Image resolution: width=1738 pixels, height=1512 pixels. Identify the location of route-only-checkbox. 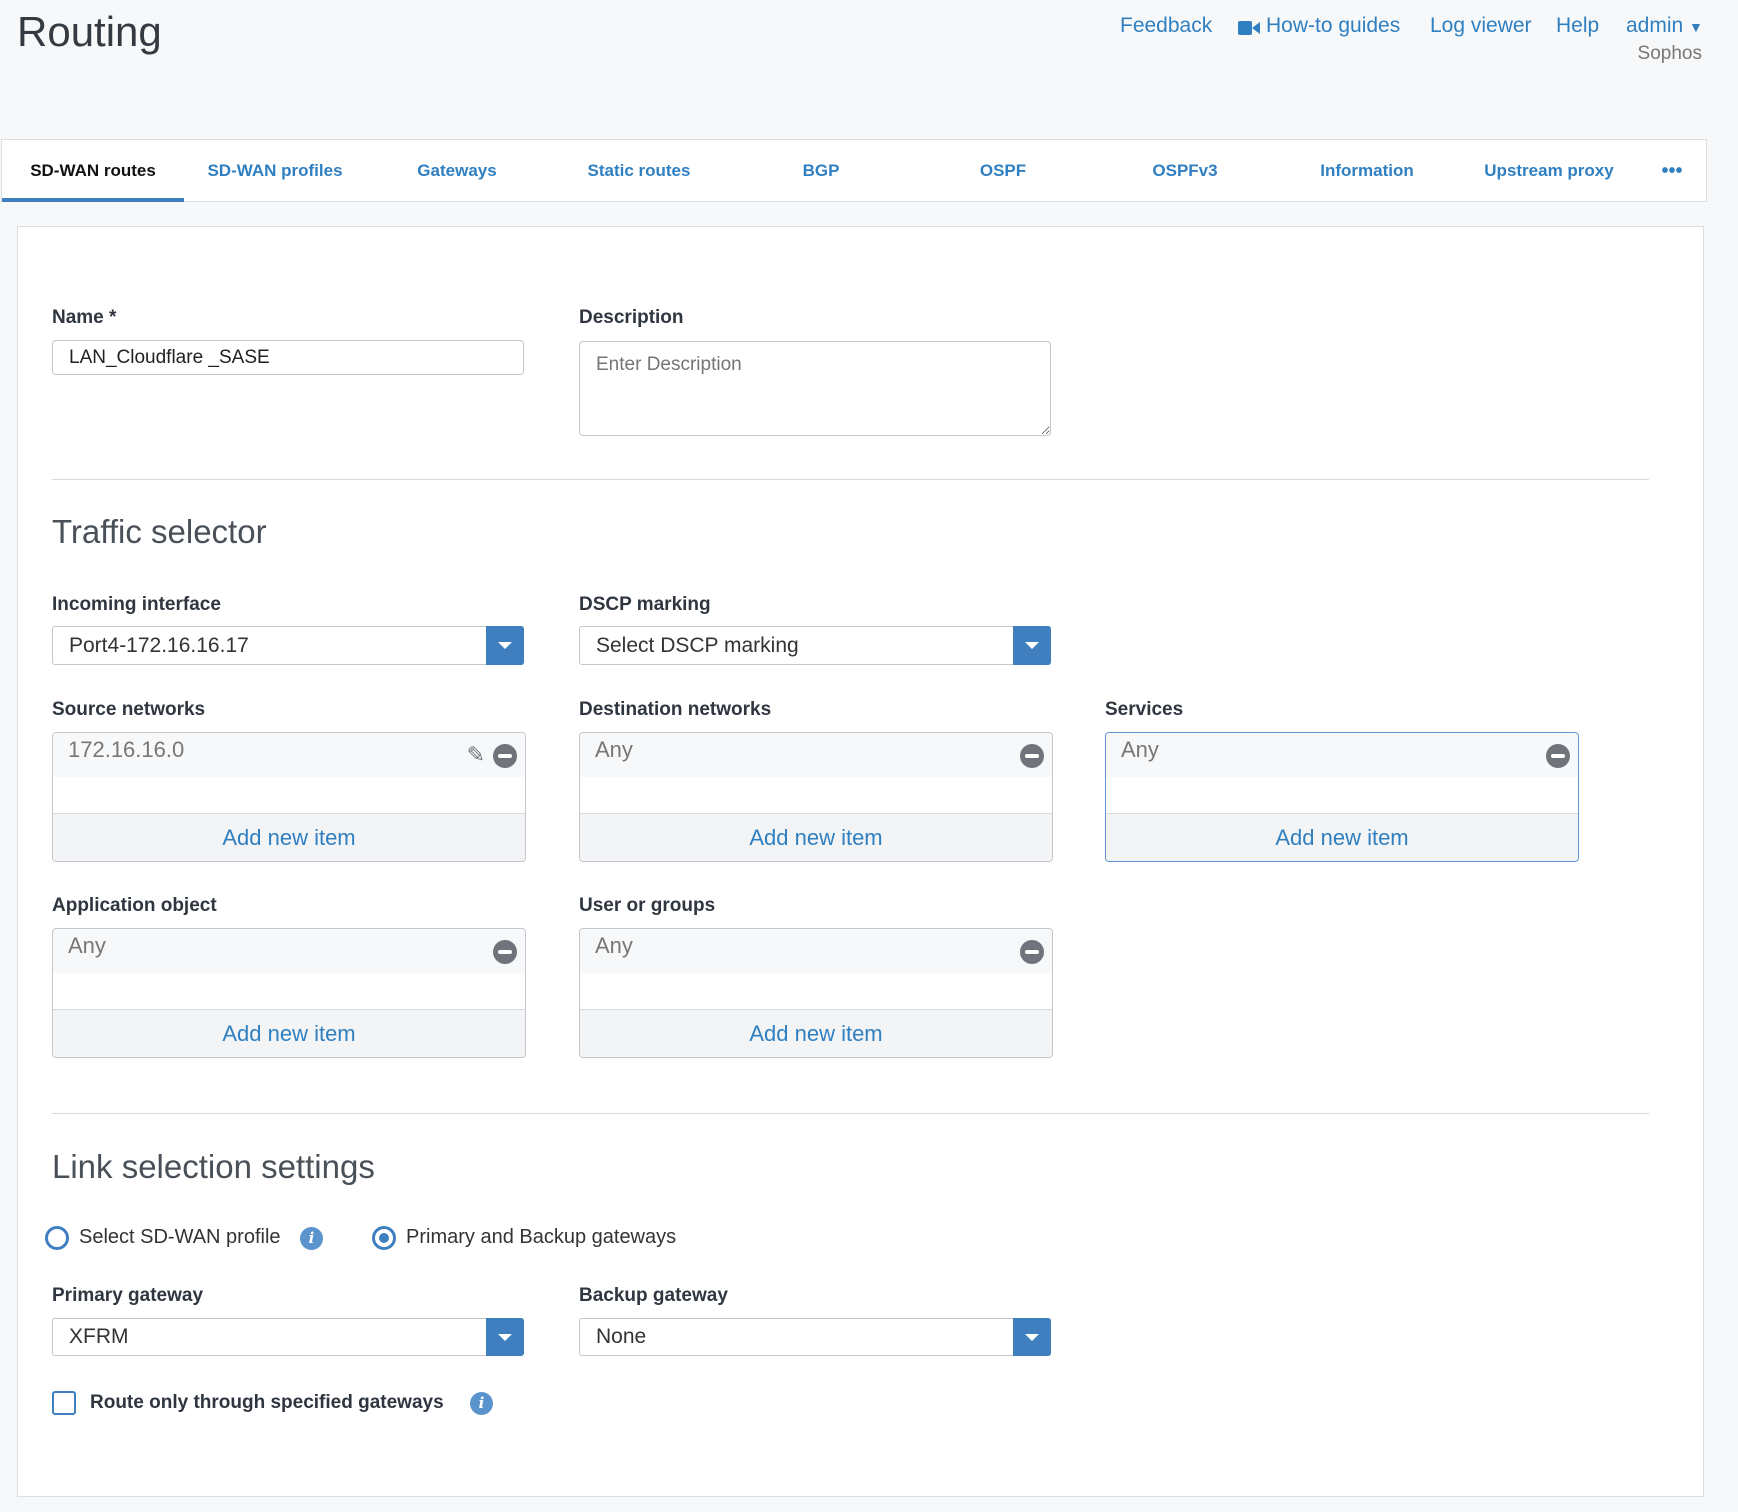
(64, 1403).